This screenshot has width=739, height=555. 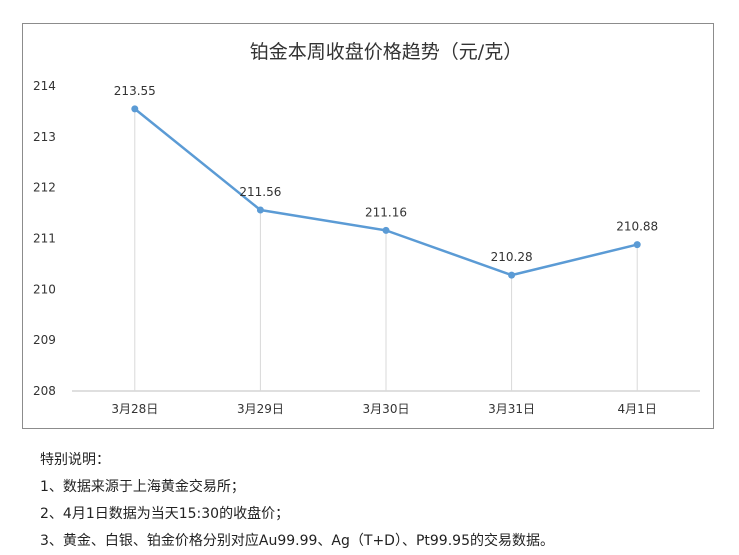 What do you see at coordinates (44, 137) in the screenshot?
I see `y-tick-label: 213` at bounding box center [44, 137].